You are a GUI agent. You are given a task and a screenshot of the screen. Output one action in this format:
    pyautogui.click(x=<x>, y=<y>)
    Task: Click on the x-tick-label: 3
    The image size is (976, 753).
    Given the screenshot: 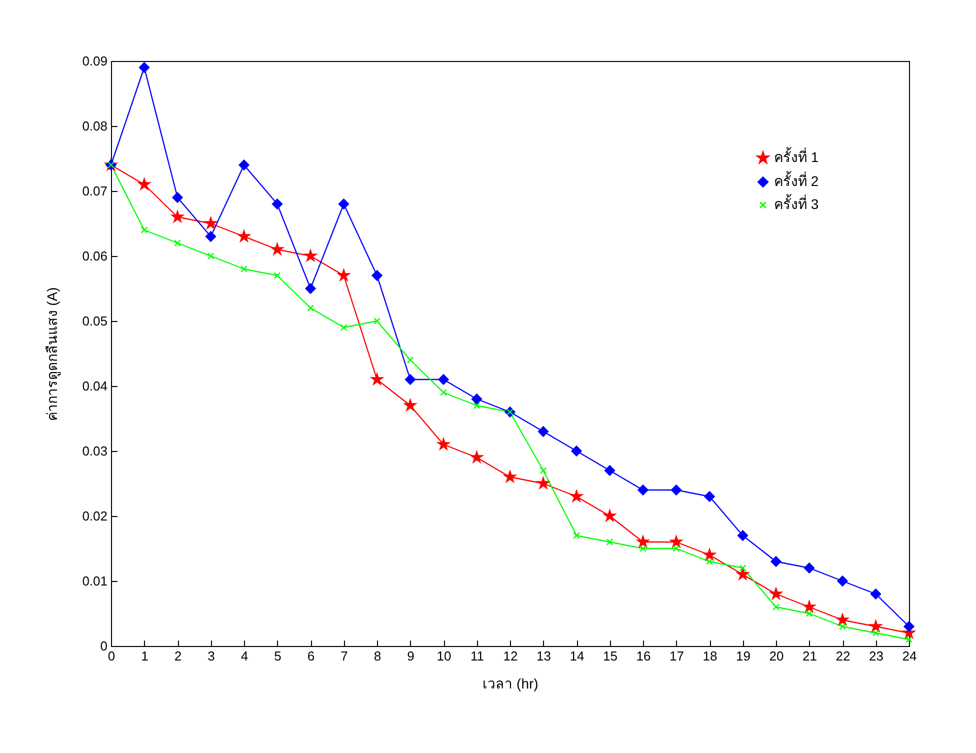 What is the action you would take?
    pyautogui.click(x=211, y=656)
    